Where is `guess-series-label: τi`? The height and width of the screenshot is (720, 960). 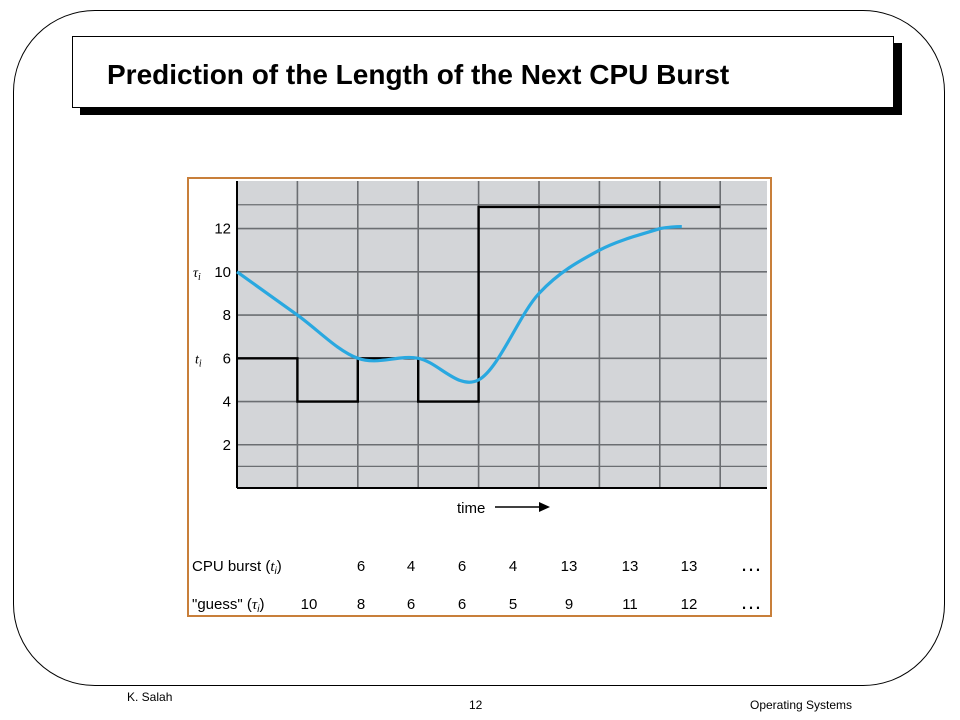
guess-series-label: τi is located at coordinates (197, 274).